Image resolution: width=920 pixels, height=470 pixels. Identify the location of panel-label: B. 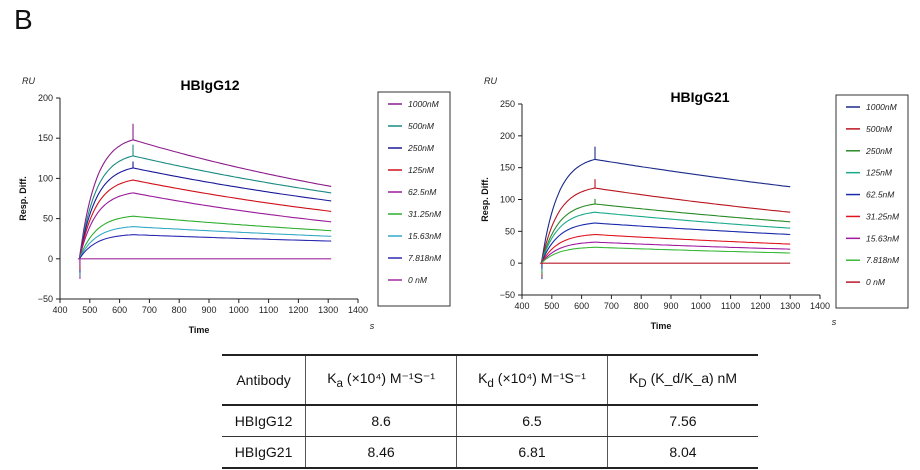
(23, 19).